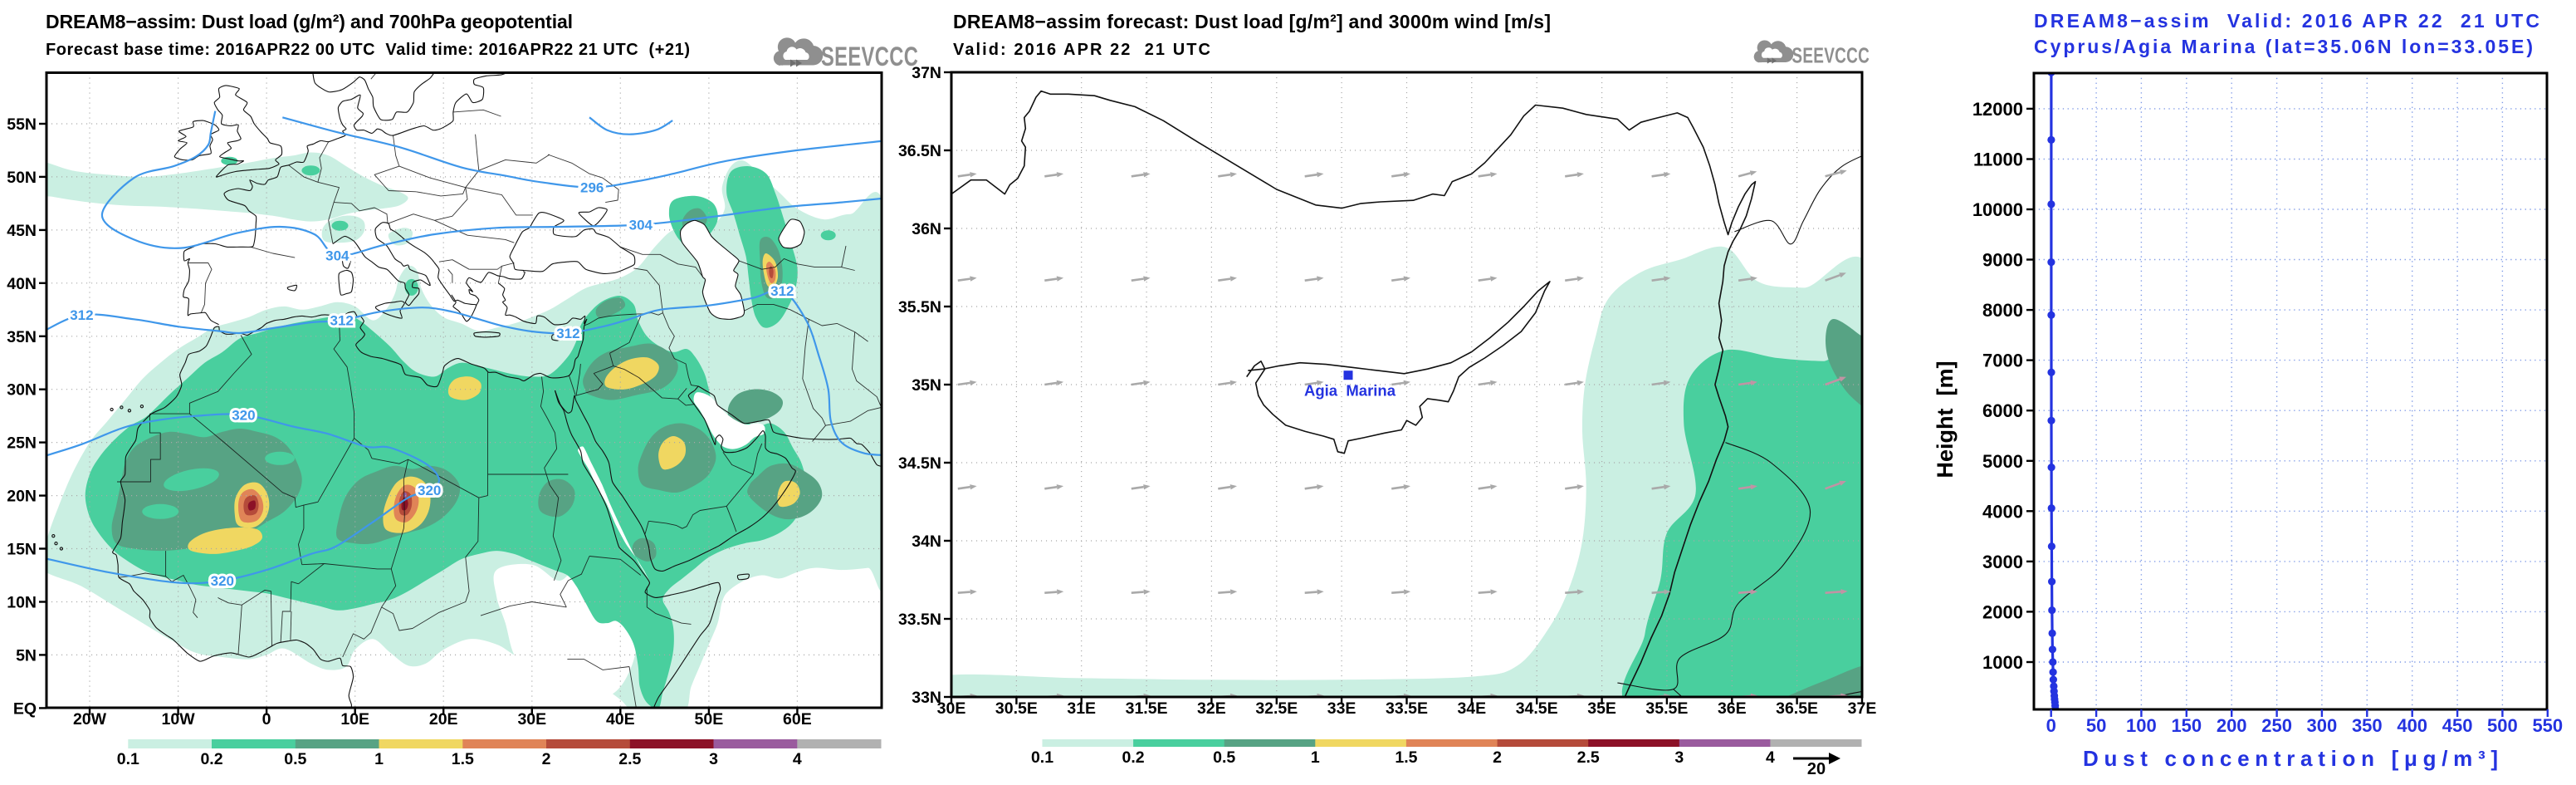 The width and height of the screenshot is (2576, 785). Describe the element at coordinates (709, 719) in the screenshot. I see `svg-text: 50E` at that location.